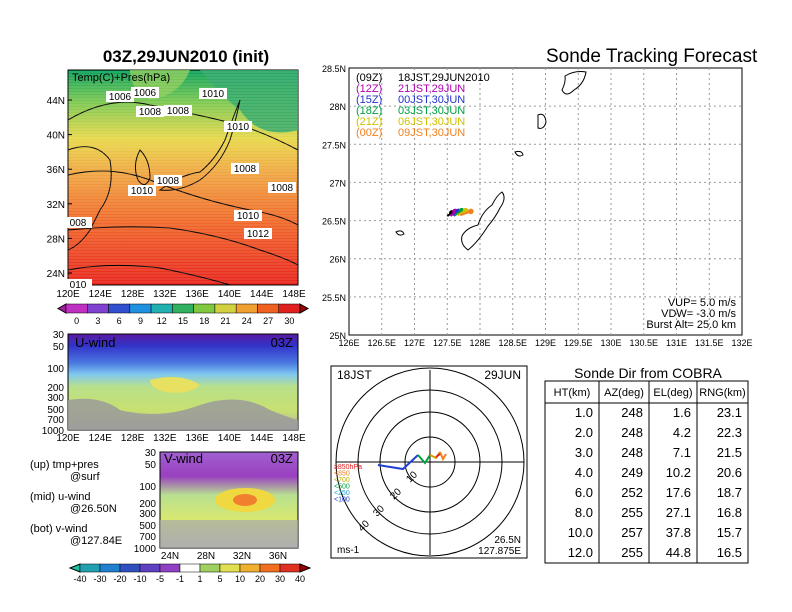 The width and height of the screenshot is (792, 612). What do you see at coordinates (199, 579) in the screenshot?
I see `colorbar-tick-label: 1` at bounding box center [199, 579].